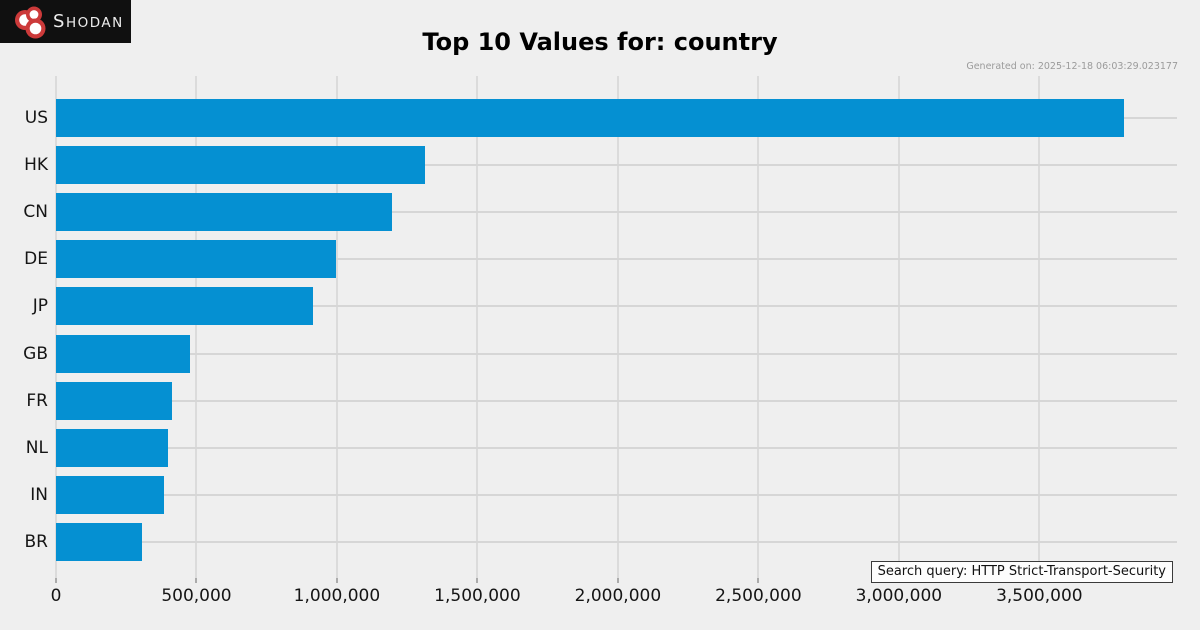 The image size is (1200, 630). Describe the element at coordinates (56, 596) in the screenshot. I see `x-tick-label: 0` at that location.